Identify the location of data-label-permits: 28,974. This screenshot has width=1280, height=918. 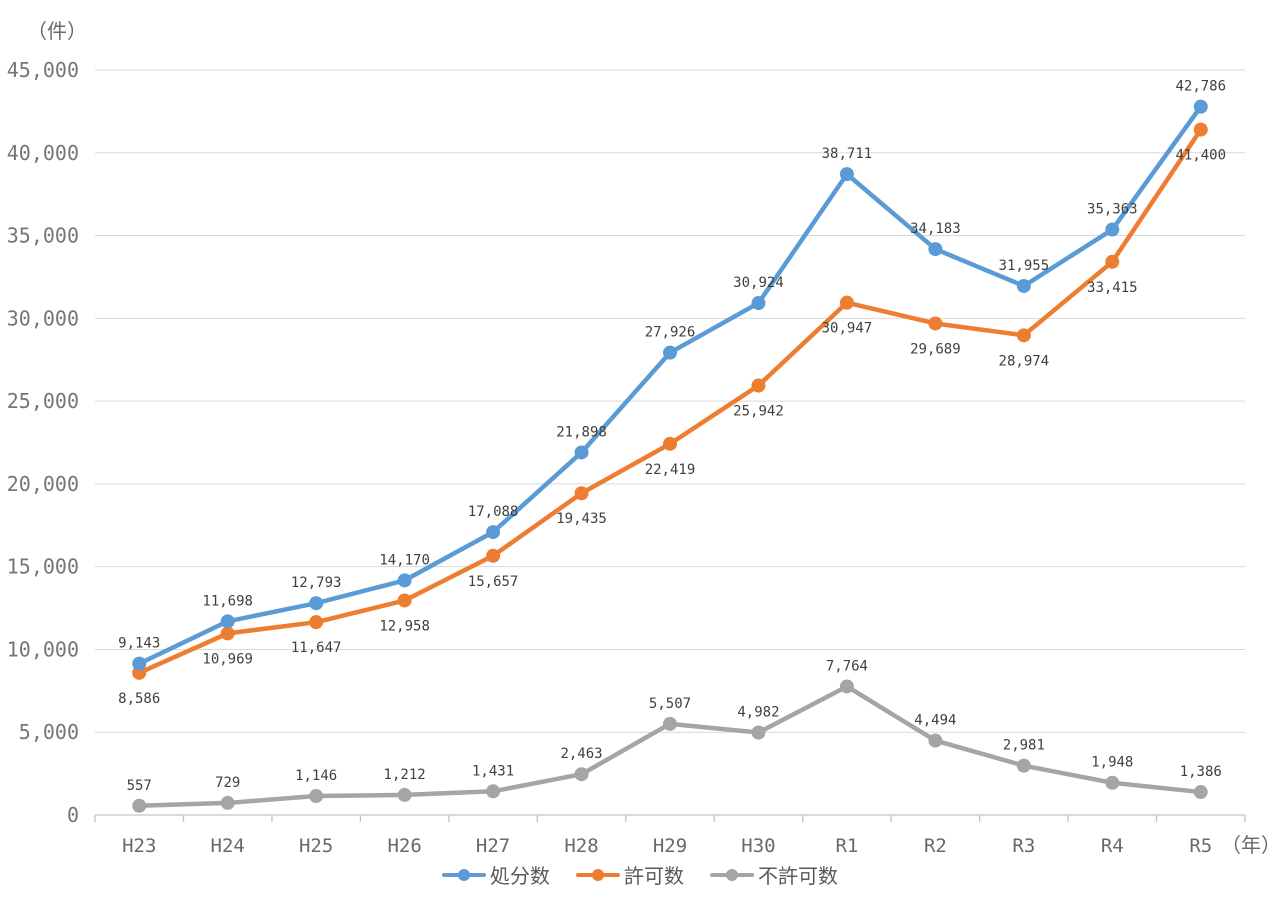
(1024, 361).